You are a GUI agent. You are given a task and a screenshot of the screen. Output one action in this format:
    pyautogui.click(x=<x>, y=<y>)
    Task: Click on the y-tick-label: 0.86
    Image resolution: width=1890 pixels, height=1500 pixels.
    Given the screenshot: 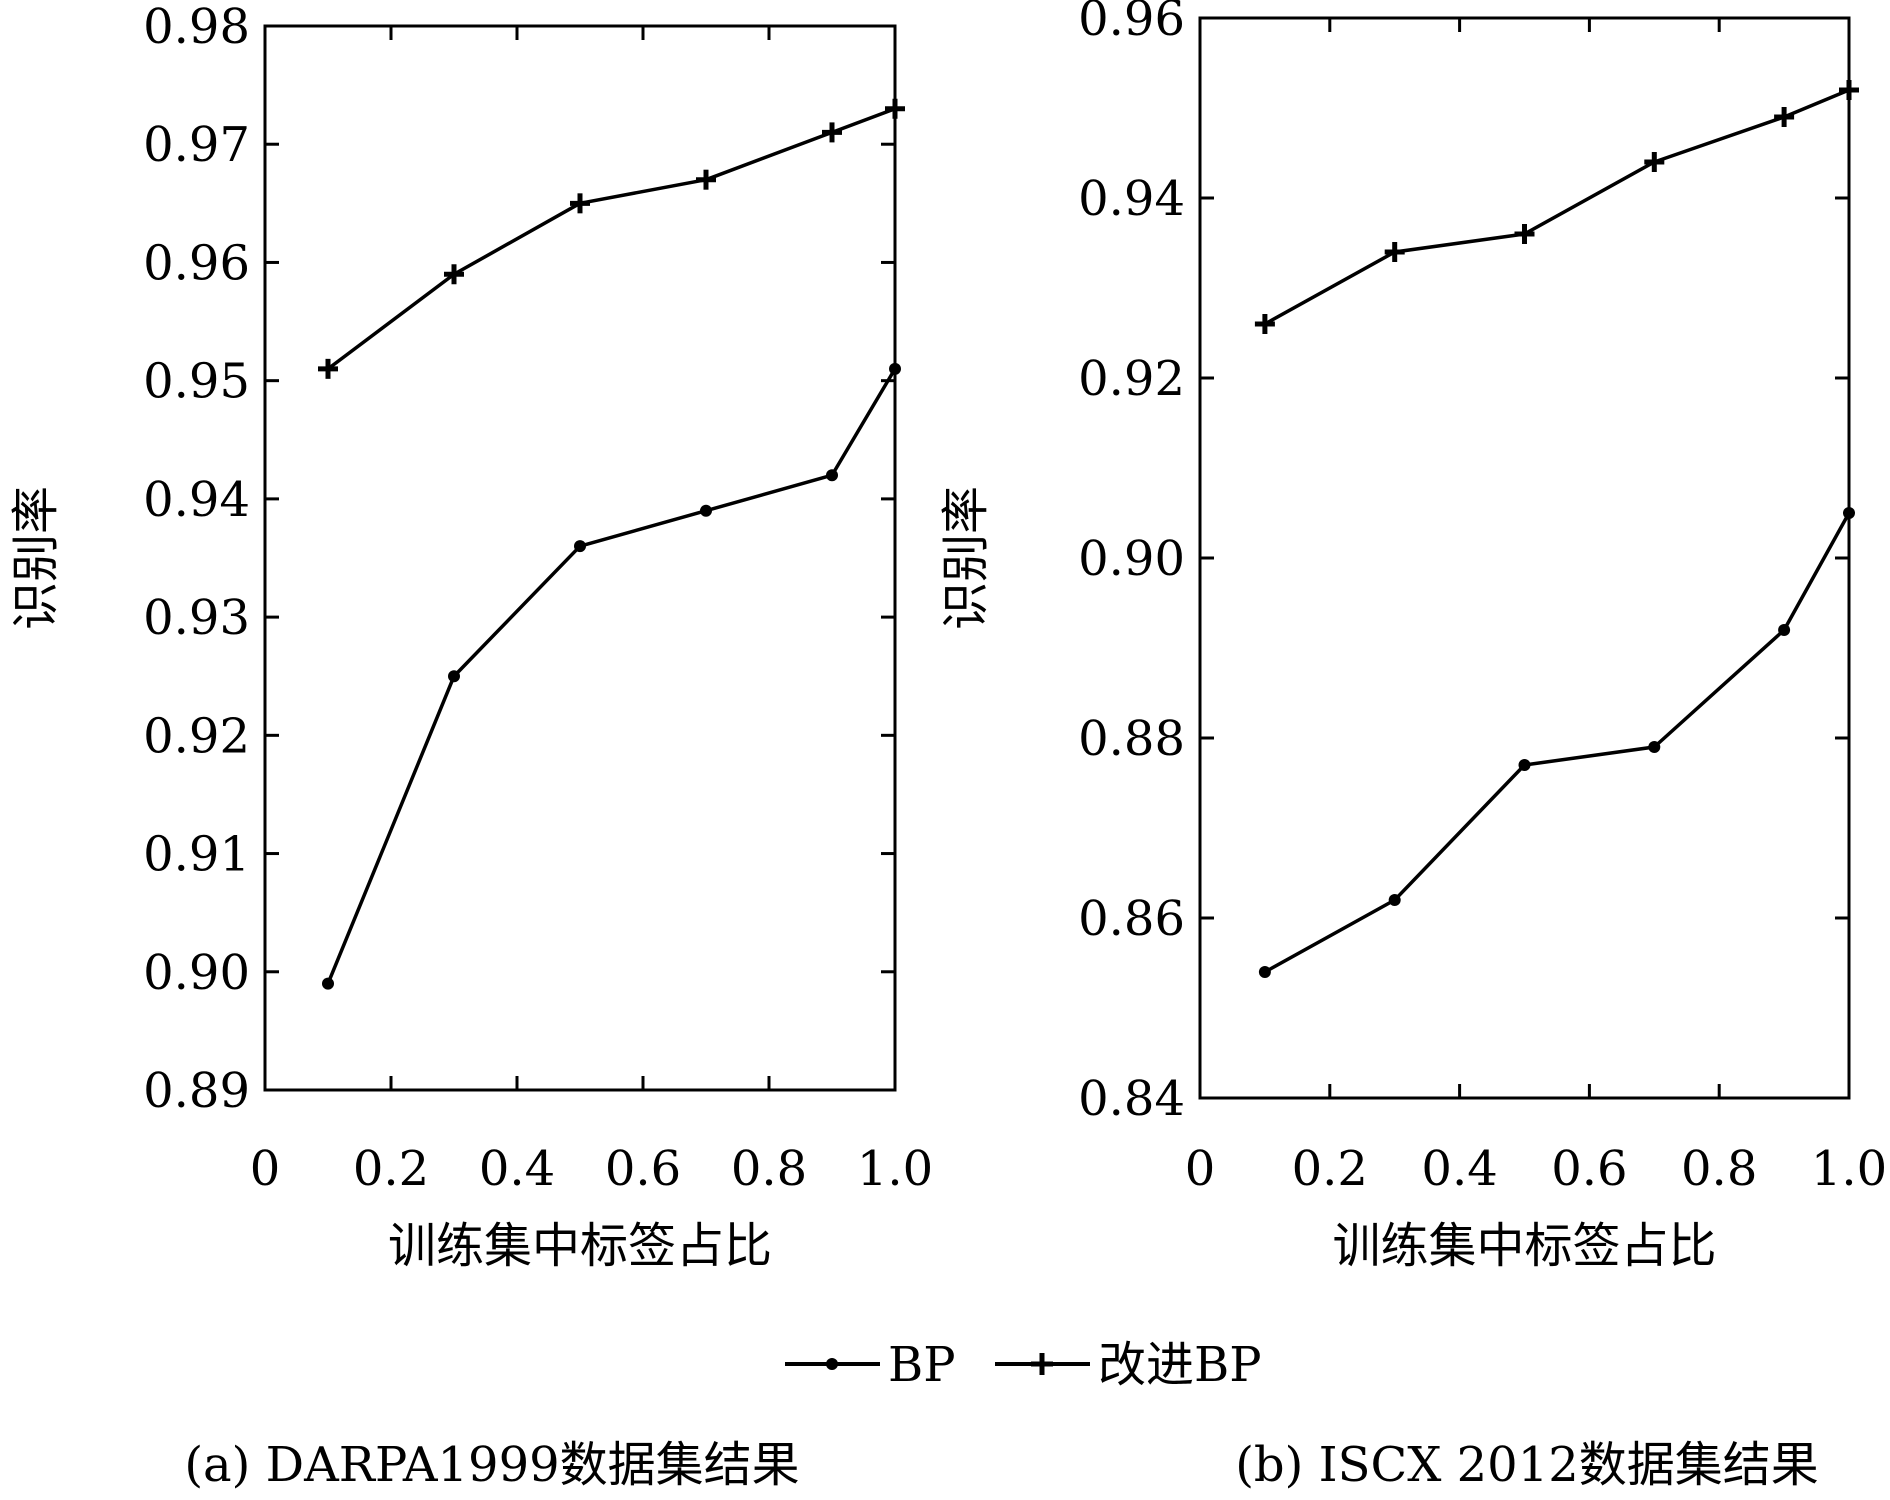 What is the action you would take?
    pyautogui.click(x=1131, y=919)
    